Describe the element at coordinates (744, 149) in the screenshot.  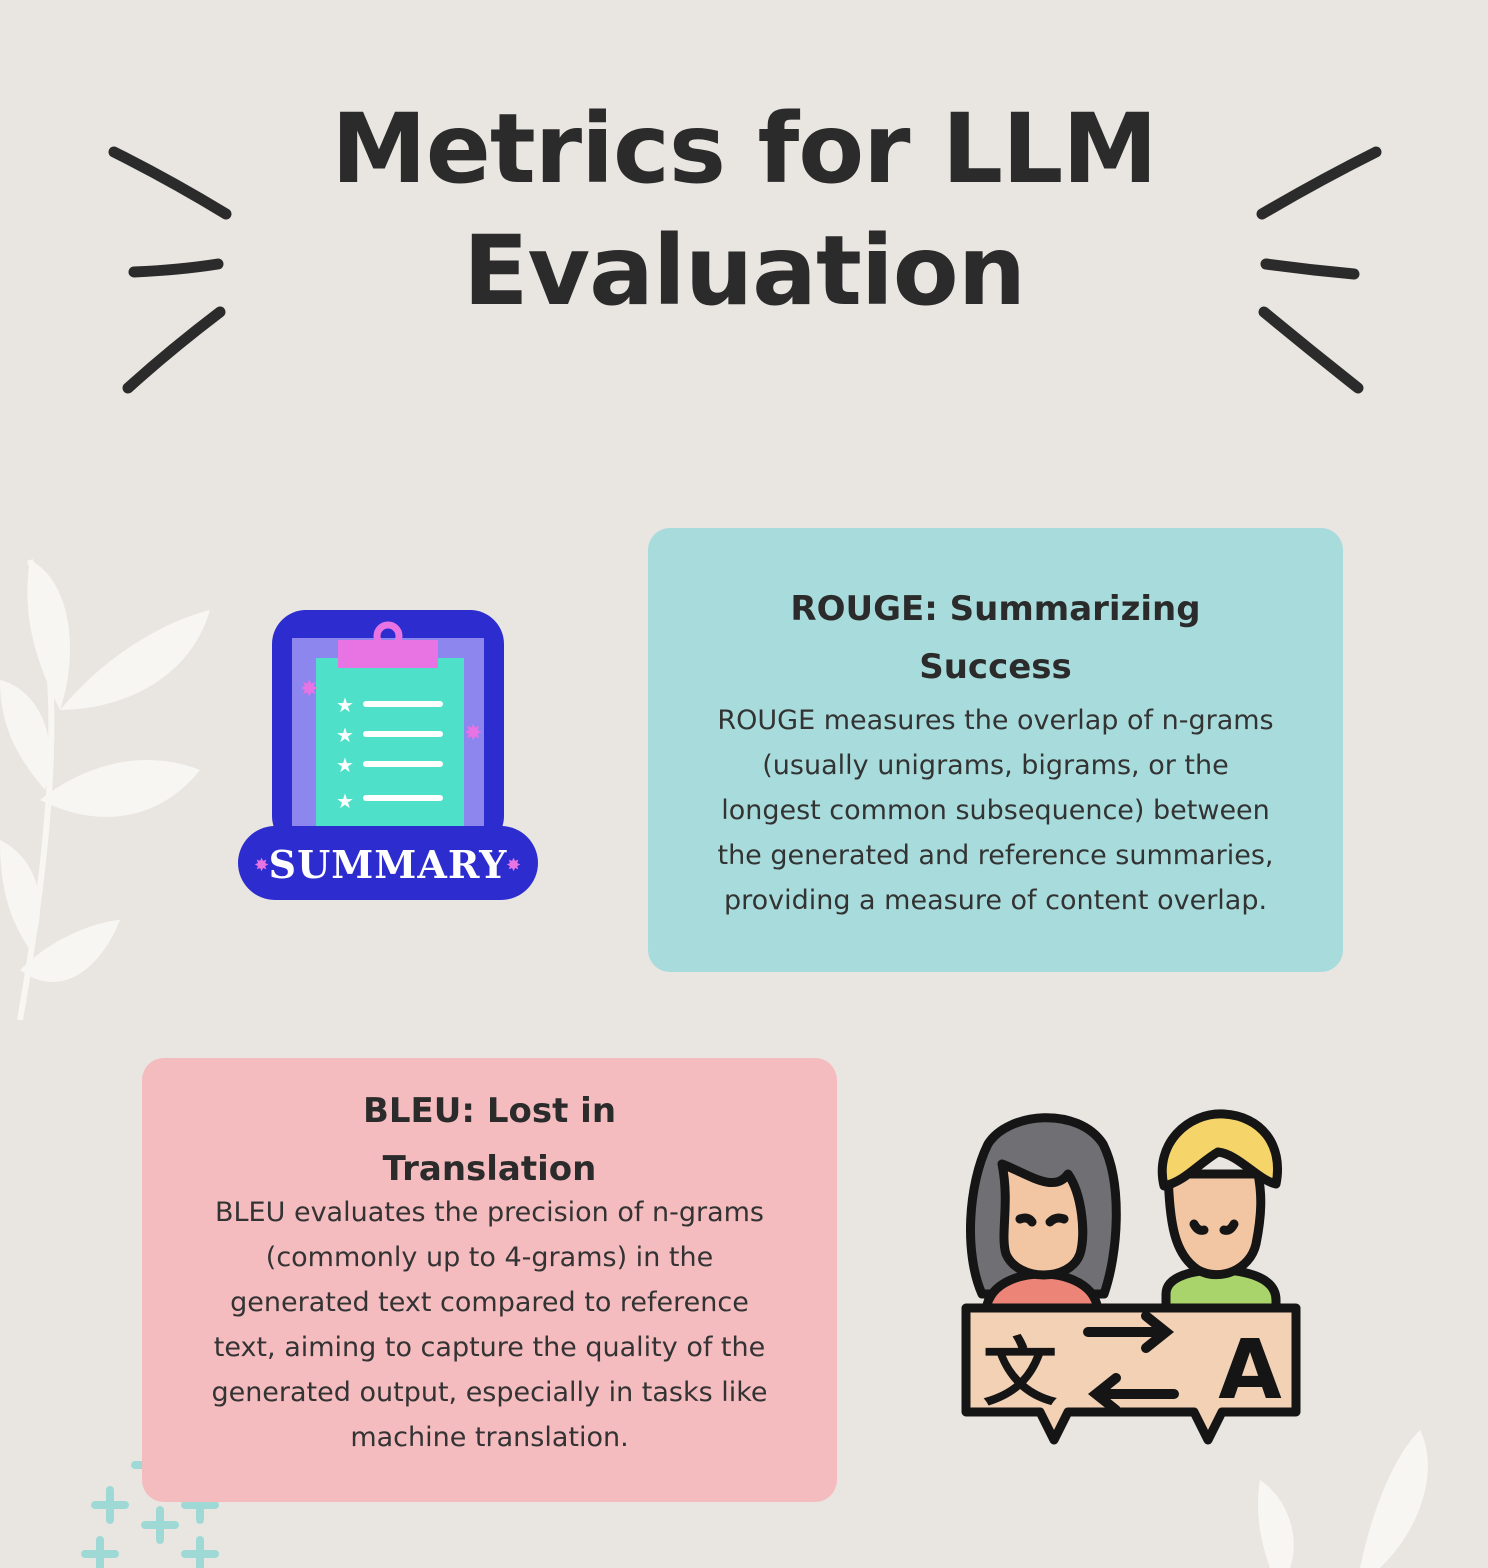
I see `page-title-line-1: Metrics for LLM` at that location.